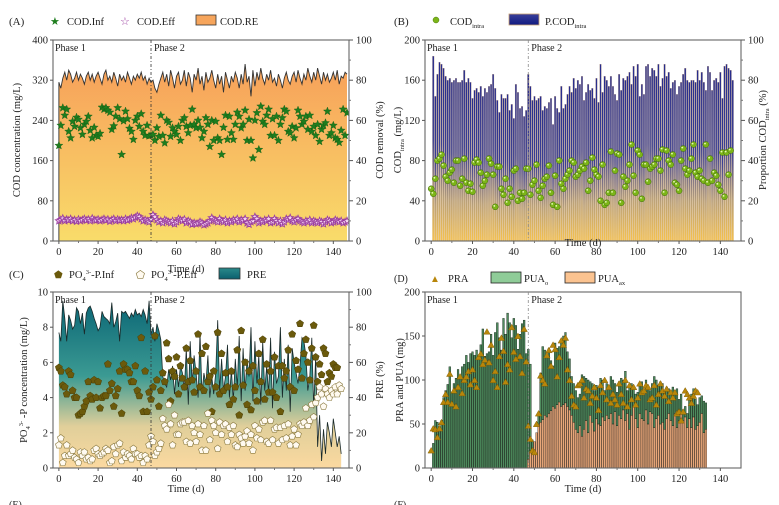 Image resolution: width=779 pixels, height=505 pixels. What do you see at coordinates (514, 479) in the screenshot?
I see `x-tick-label: 40` at bounding box center [514, 479].